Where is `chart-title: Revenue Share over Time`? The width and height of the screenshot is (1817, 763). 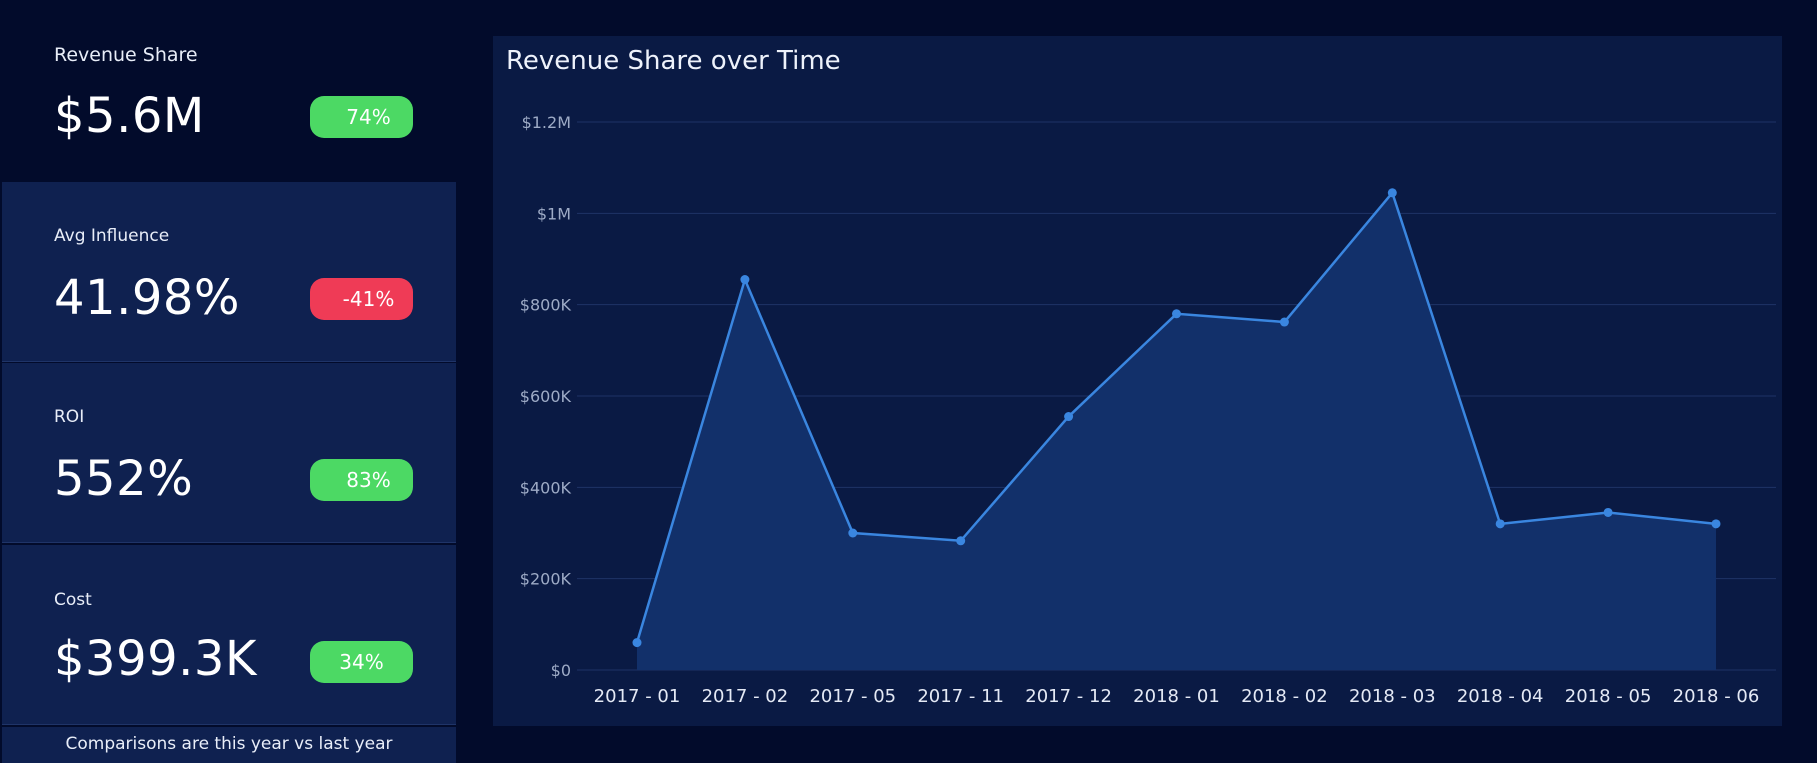
chart-title: Revenue Share over Time is located at coordinates (673, 61).